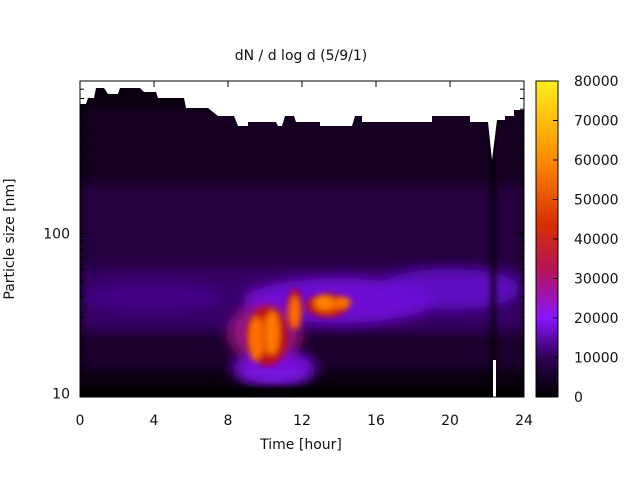 This screenshot has width=640, height=480. What do you see at coordinates (450, 421) in the screenshot?
I see `x-tick-label: 20` at bounding box center [450, 421].